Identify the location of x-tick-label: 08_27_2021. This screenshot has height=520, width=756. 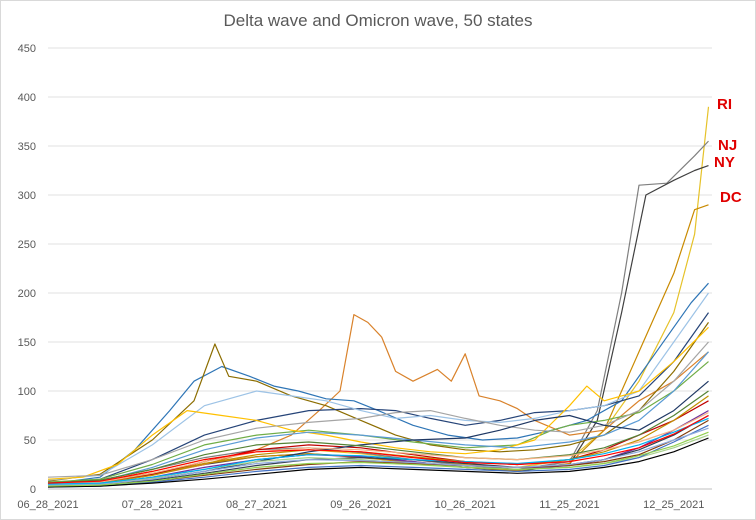
(256, 505).